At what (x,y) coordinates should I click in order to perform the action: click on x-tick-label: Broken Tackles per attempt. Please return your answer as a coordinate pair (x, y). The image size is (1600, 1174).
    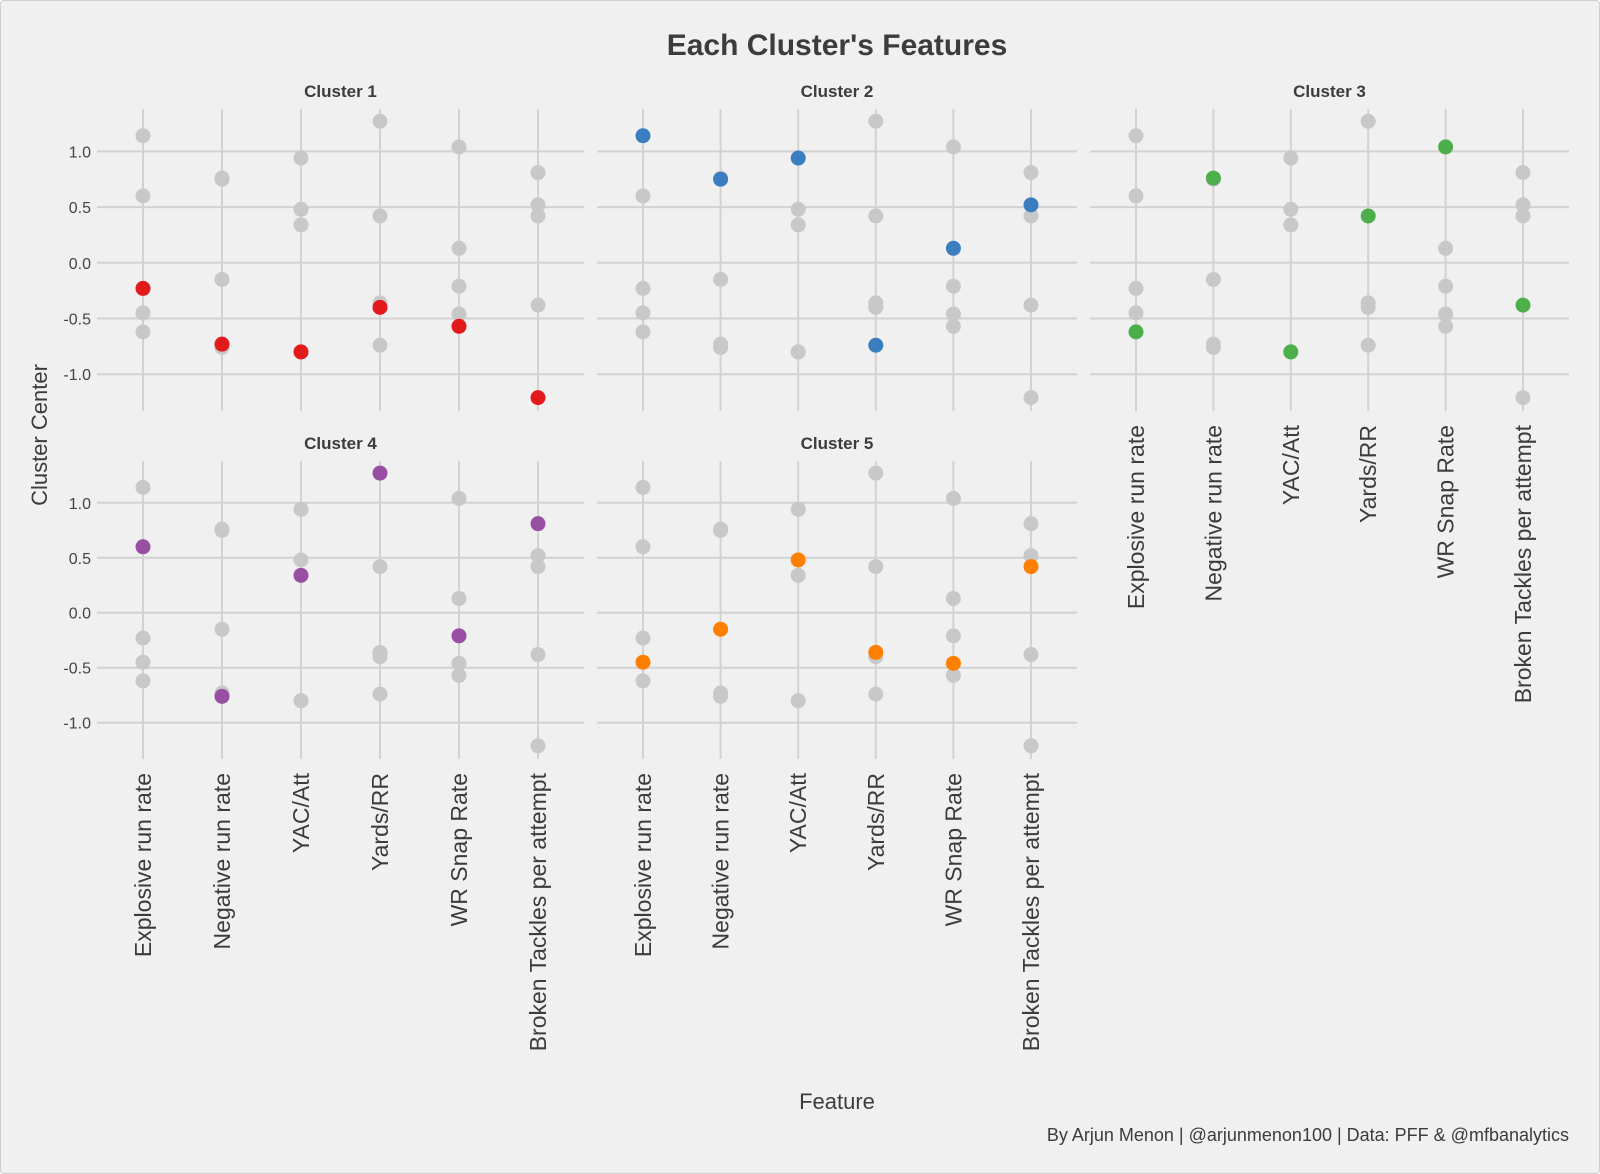
    Looking at the image, I should click on (538, 911).